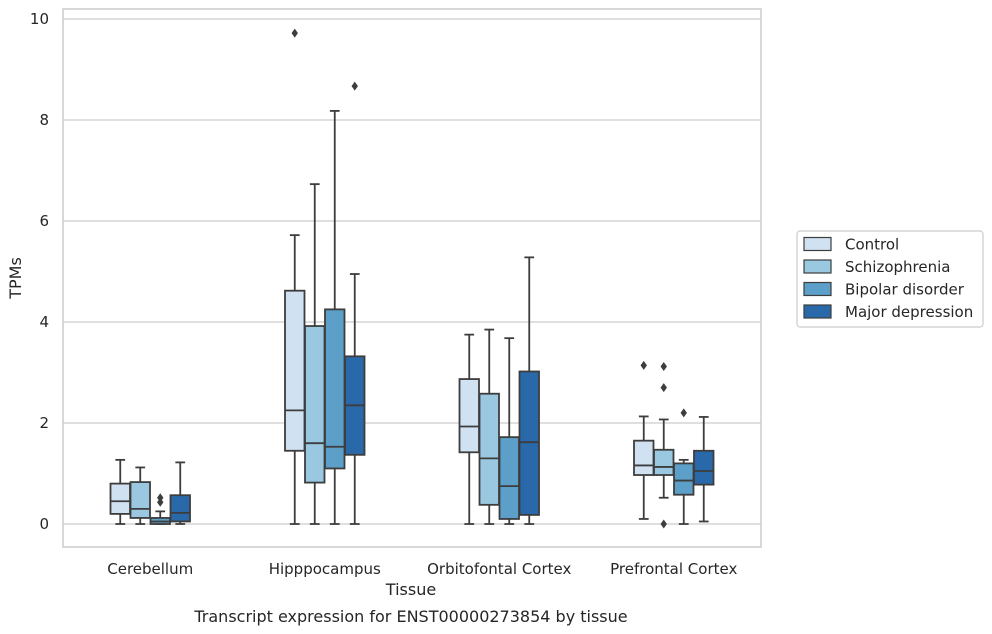  Describe the element at coordinates (44, 120) in the screenshot. I see `y-tick-label: 8` at that location.